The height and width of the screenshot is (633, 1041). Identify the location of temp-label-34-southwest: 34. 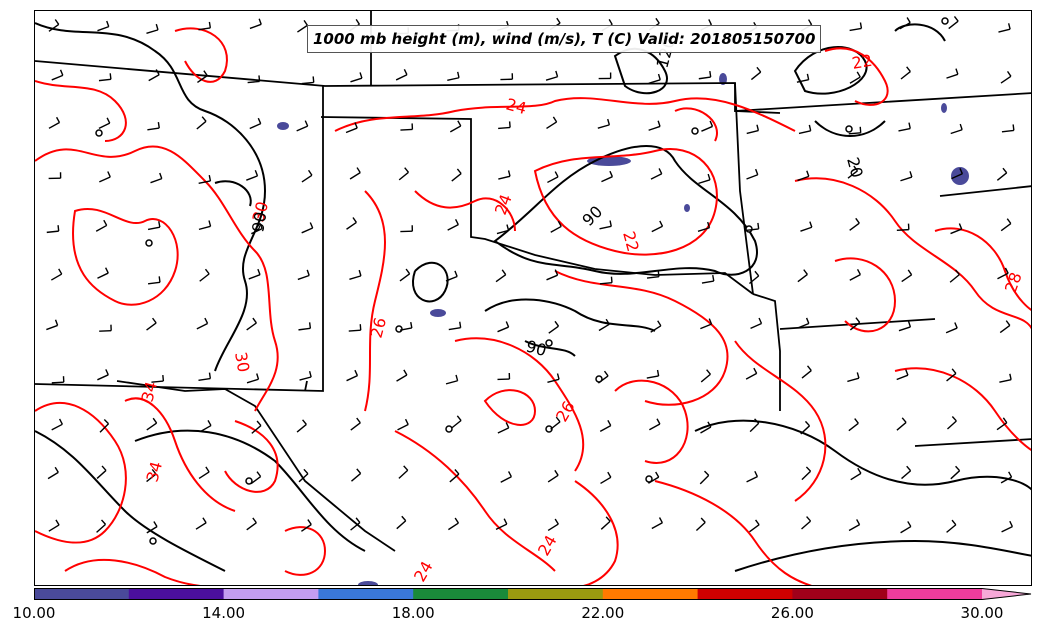
(150, 391).